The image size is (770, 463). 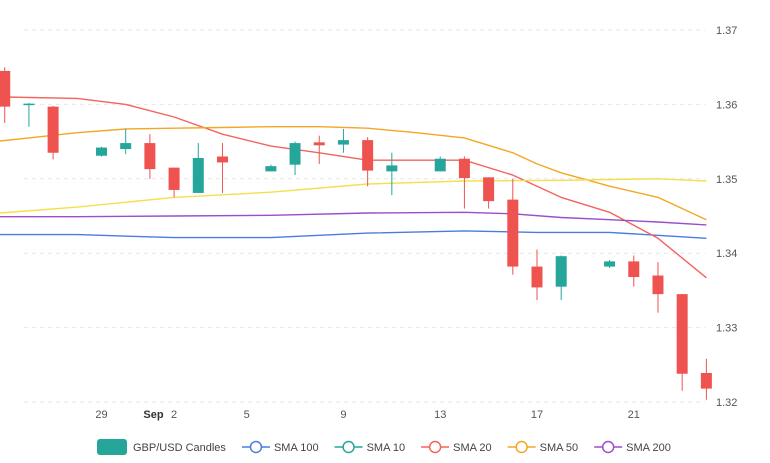 I want to click on y-tick-label: 1.34, so click(x=726, y=254).